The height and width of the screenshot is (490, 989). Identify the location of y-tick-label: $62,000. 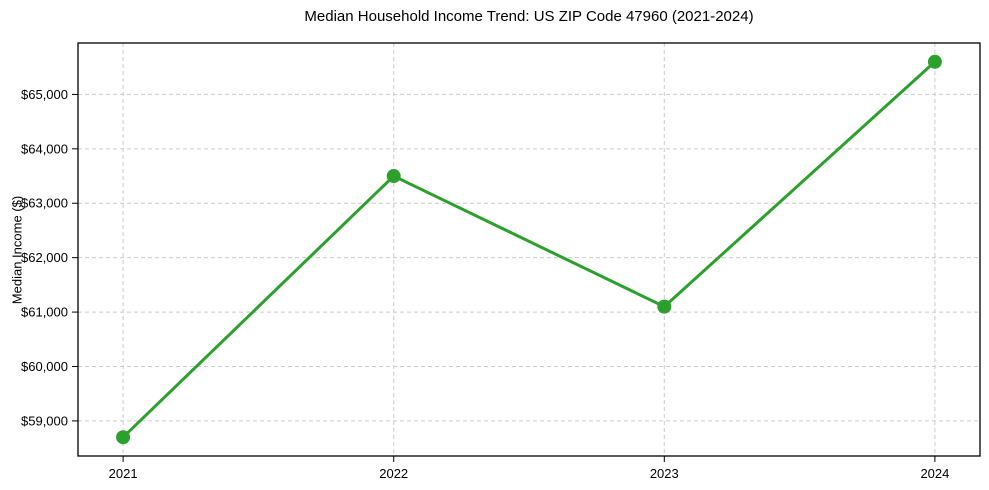
(44, 257).